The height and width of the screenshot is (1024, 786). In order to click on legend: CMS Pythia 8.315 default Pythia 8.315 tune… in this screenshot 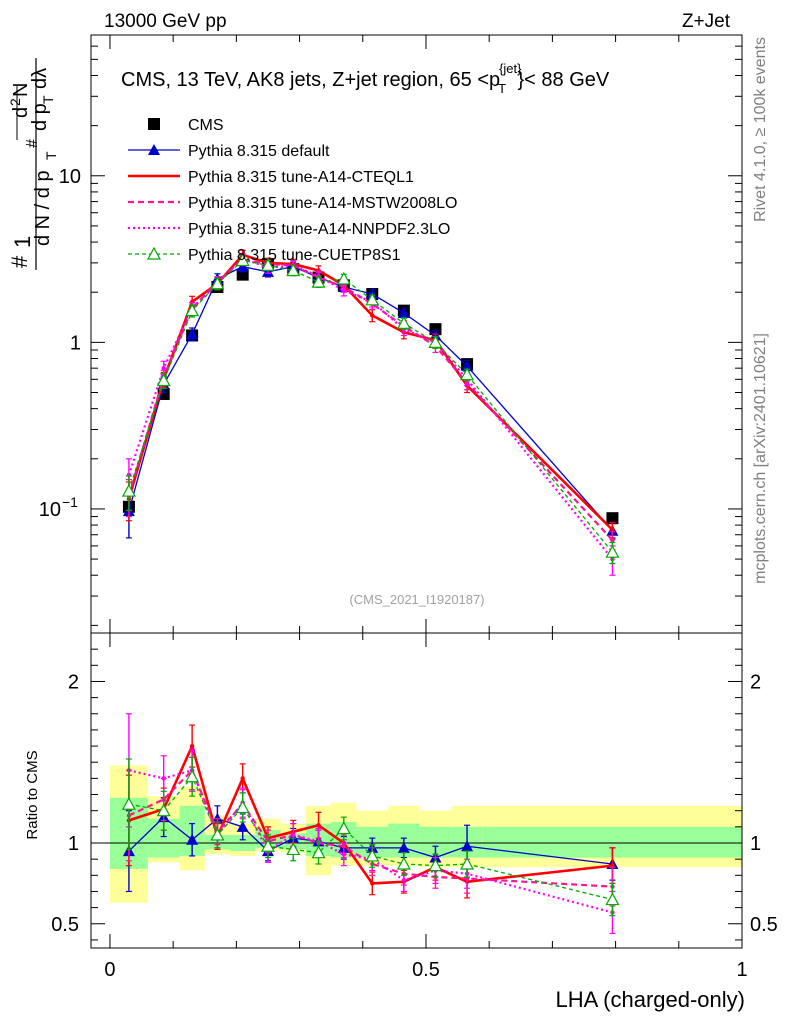, I will do `click(292, 190)`.